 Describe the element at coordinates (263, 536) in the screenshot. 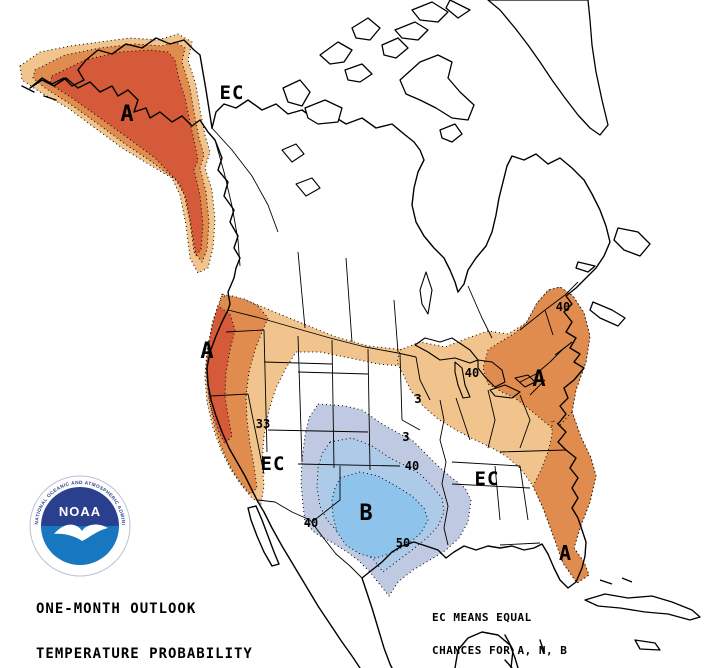

I see `baja-peninsula` at that location.